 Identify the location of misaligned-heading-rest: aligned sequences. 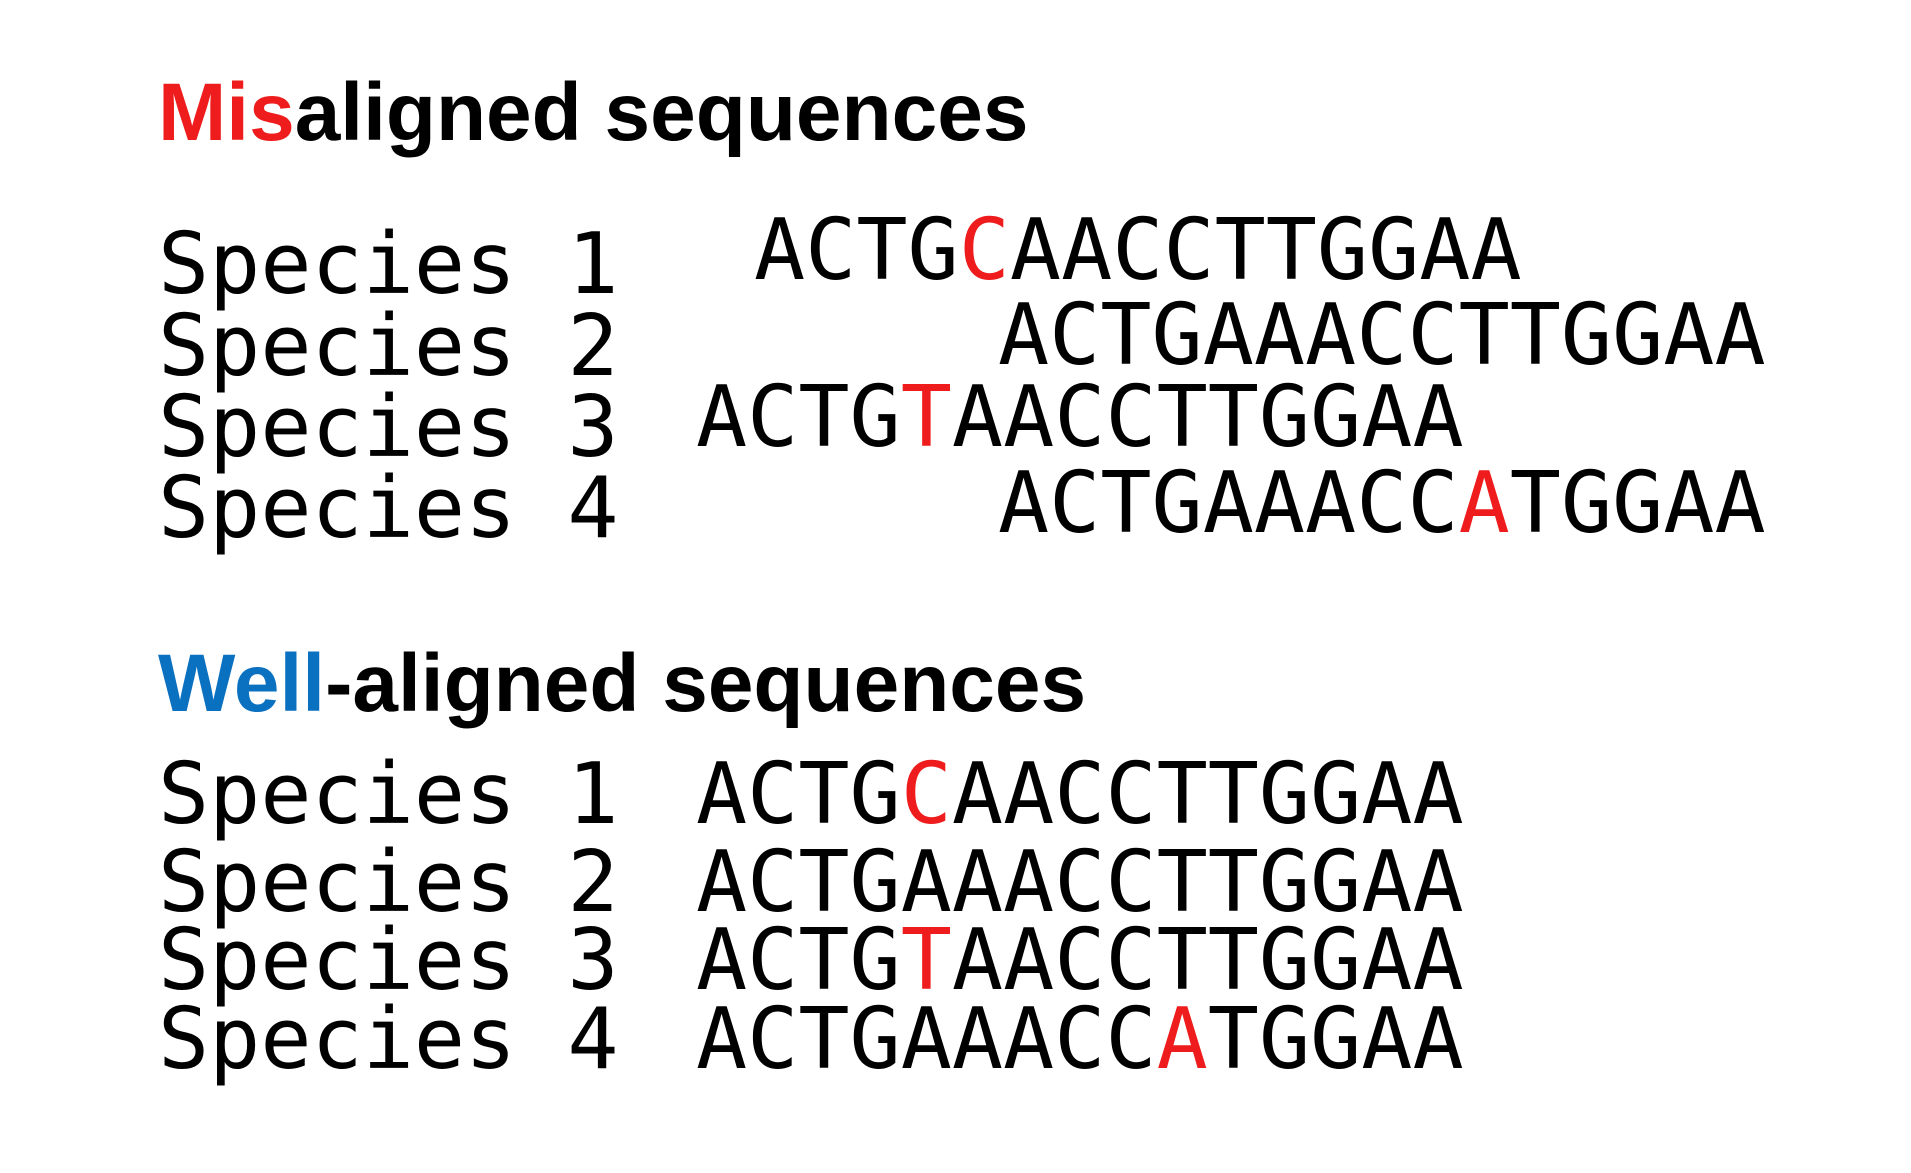
(661, 112).